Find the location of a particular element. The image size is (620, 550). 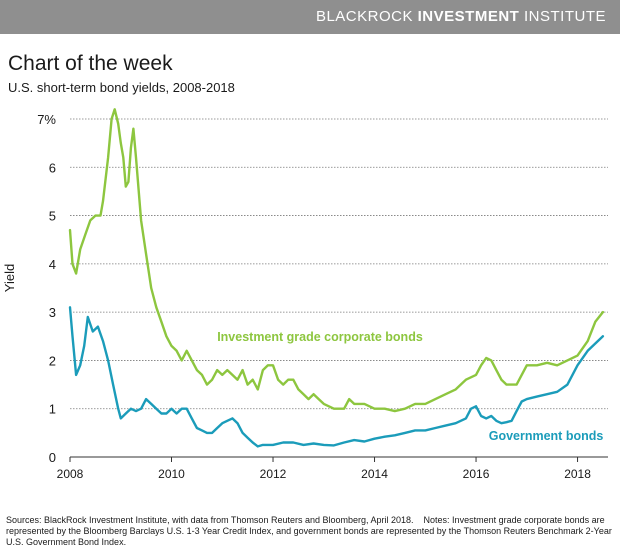

x-tick-label-2018: 2018 is located at coordinates (577, 474).